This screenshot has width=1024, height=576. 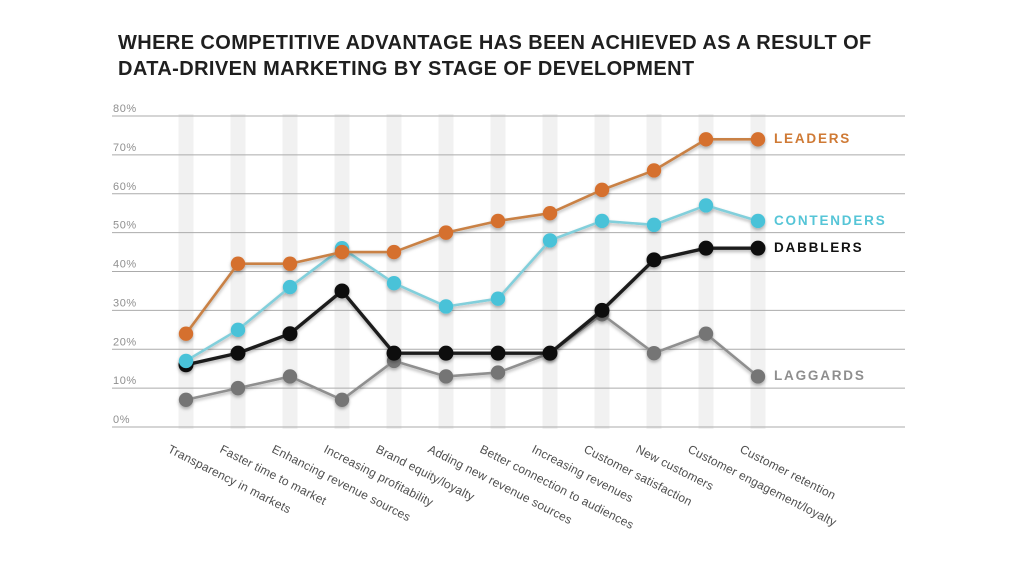 I want to click on dabblers-line, so click(x=472, y=306).